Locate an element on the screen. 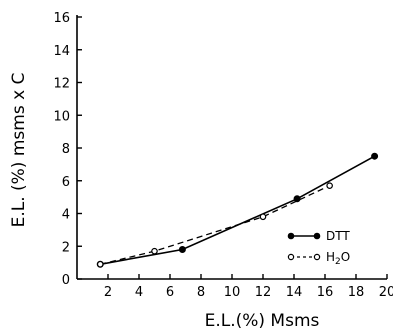 The image size is (393, 335). x-tick-label: 10 is located at coordinates (232, 292).